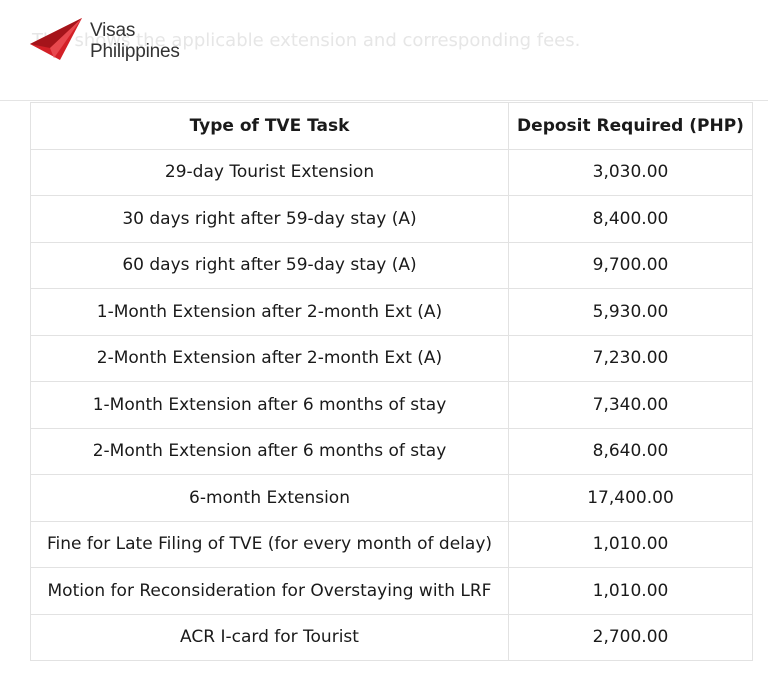  I want to click on task-cell: ACR I-card for Tourist, so click(269, 637).